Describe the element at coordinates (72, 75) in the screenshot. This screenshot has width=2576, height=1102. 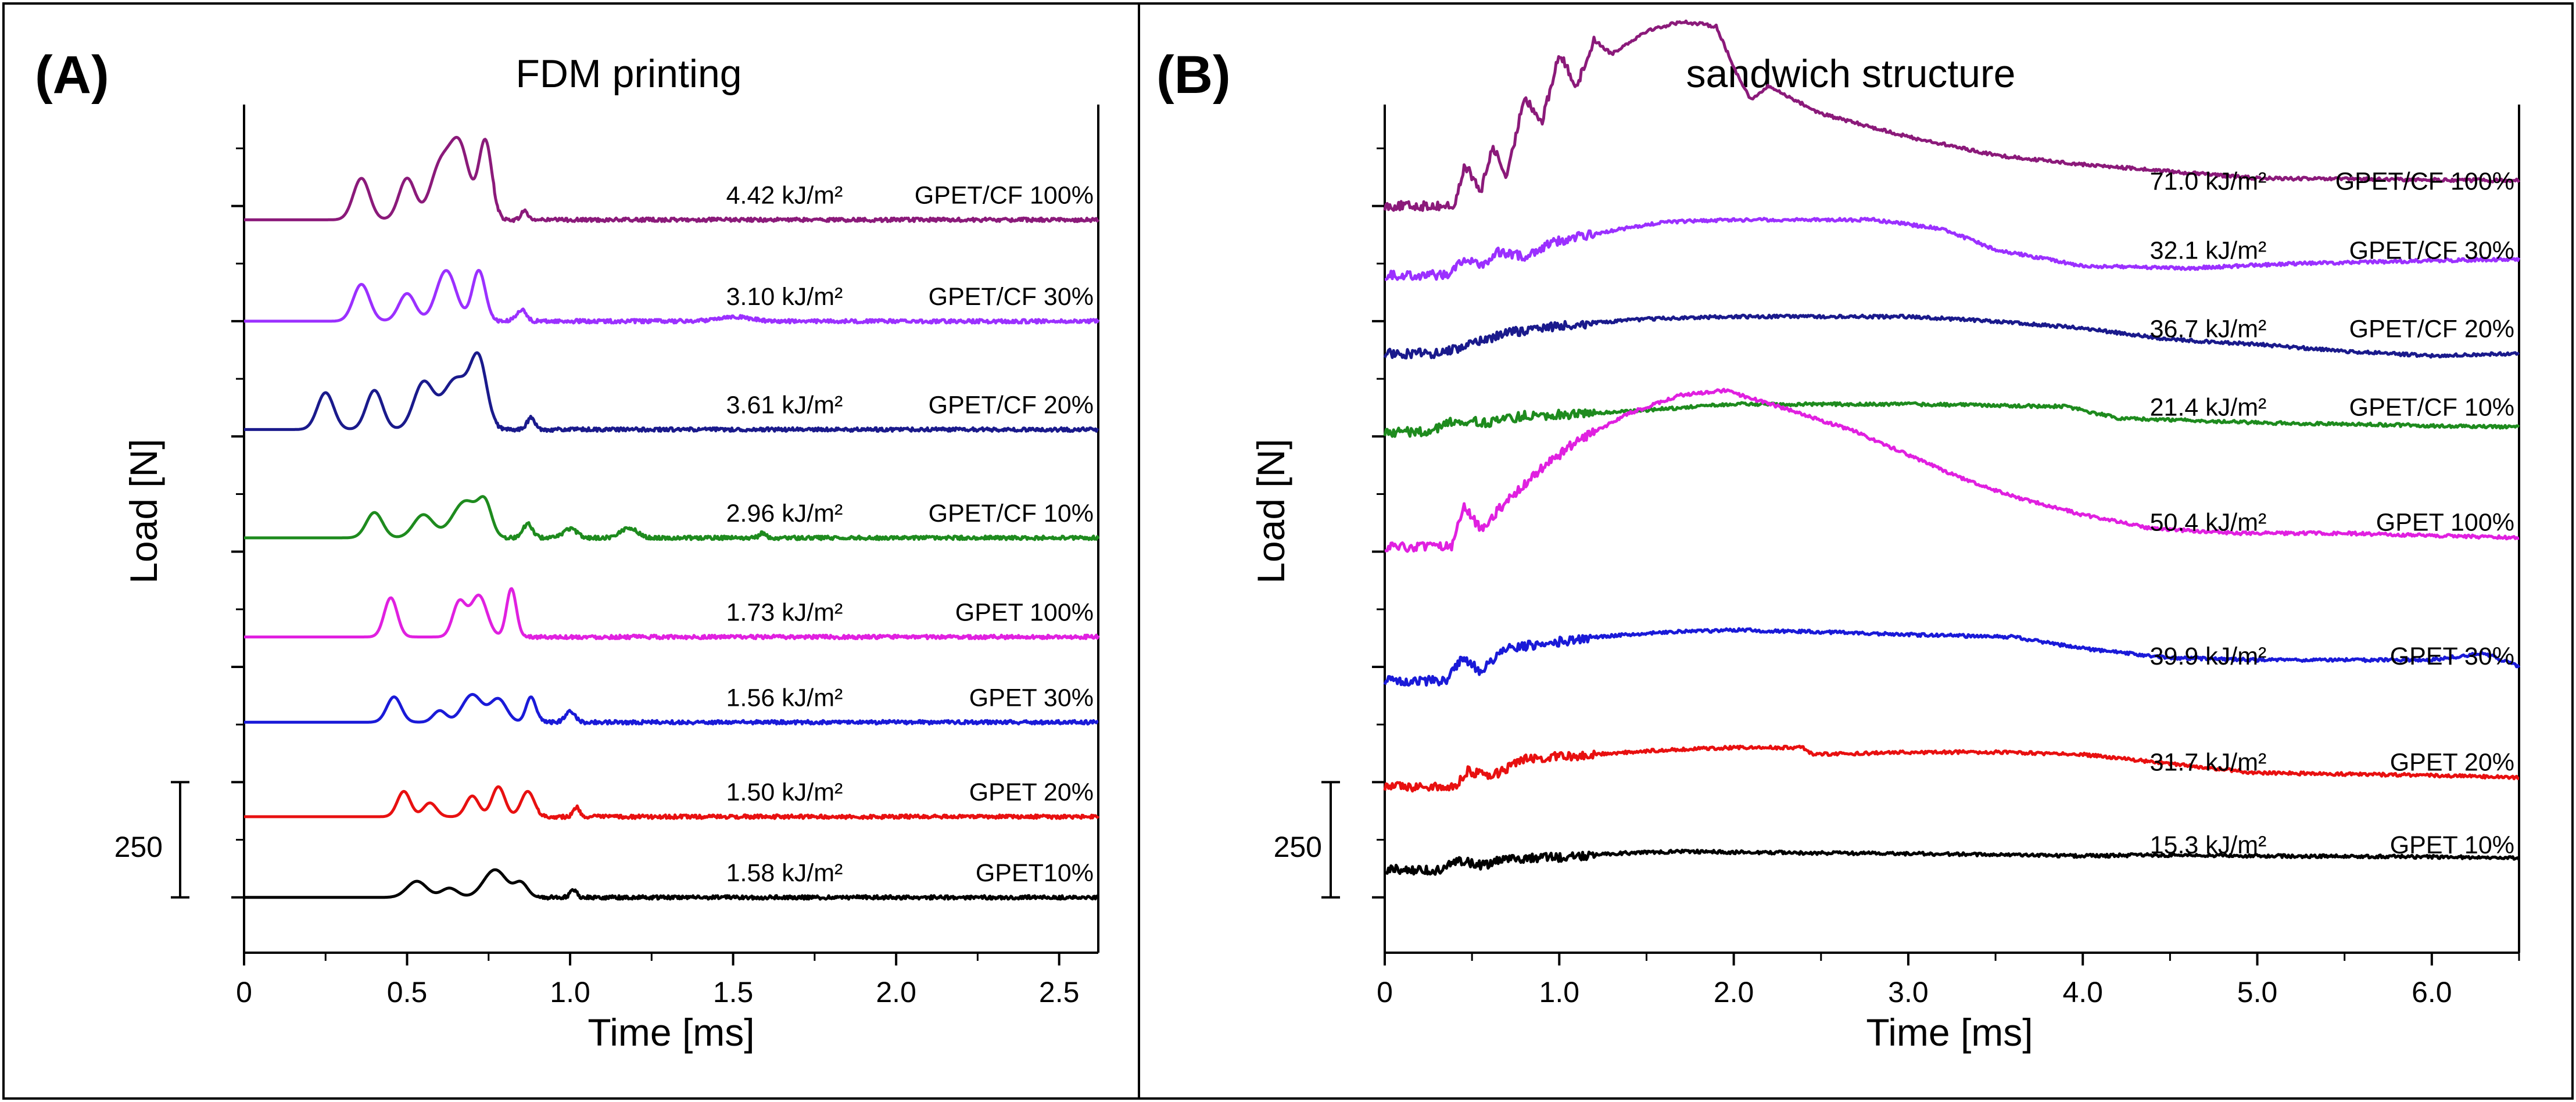
I see `panel-a-letter: (A)` at that location.